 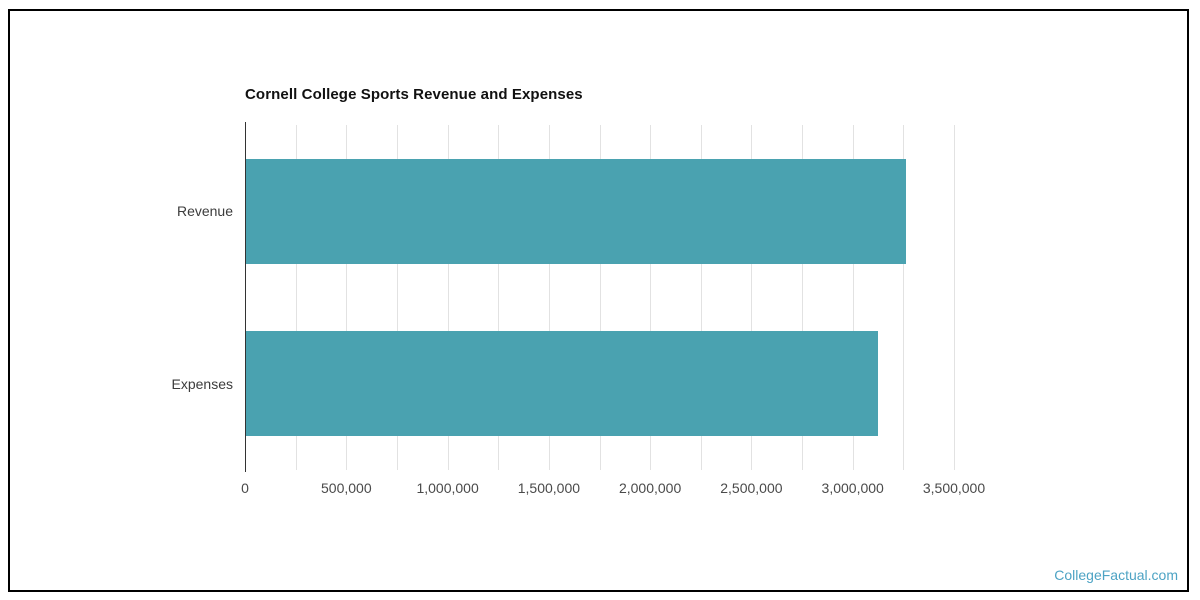 What do you see at coordinates (346, 488) in the screenshot?
I see `x-tick-label: 500,000` at bounding box center [346, 488].